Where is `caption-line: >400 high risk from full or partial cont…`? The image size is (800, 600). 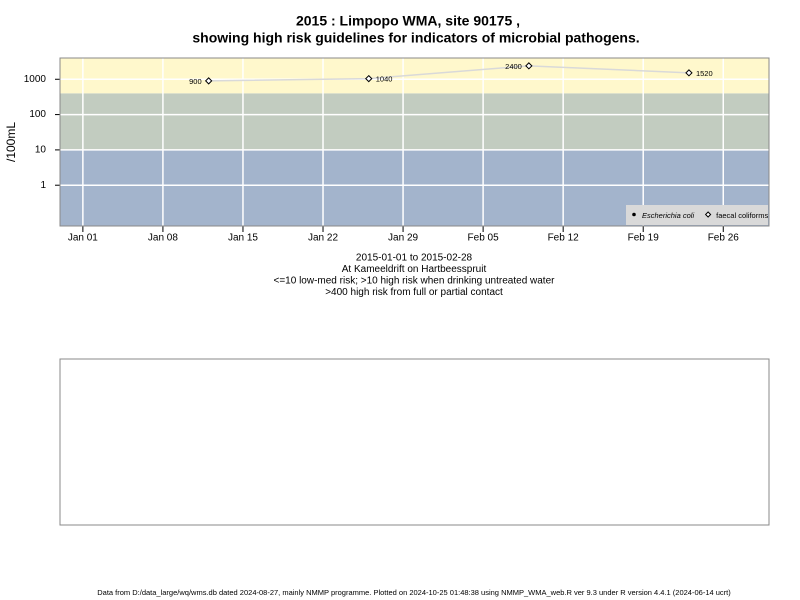
caption-line: >400 high risk from full or partial cont… is located at coordinates (414, 292).